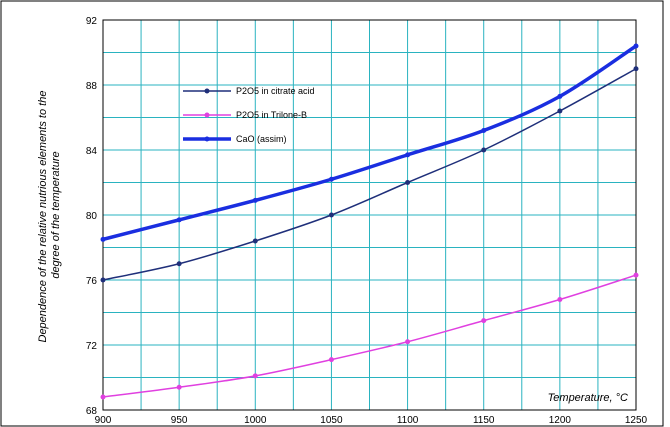 Image resolution: width=670 pixels, height=427 pixels. I want to click on y-tick-label: 72, so click(92, 346).